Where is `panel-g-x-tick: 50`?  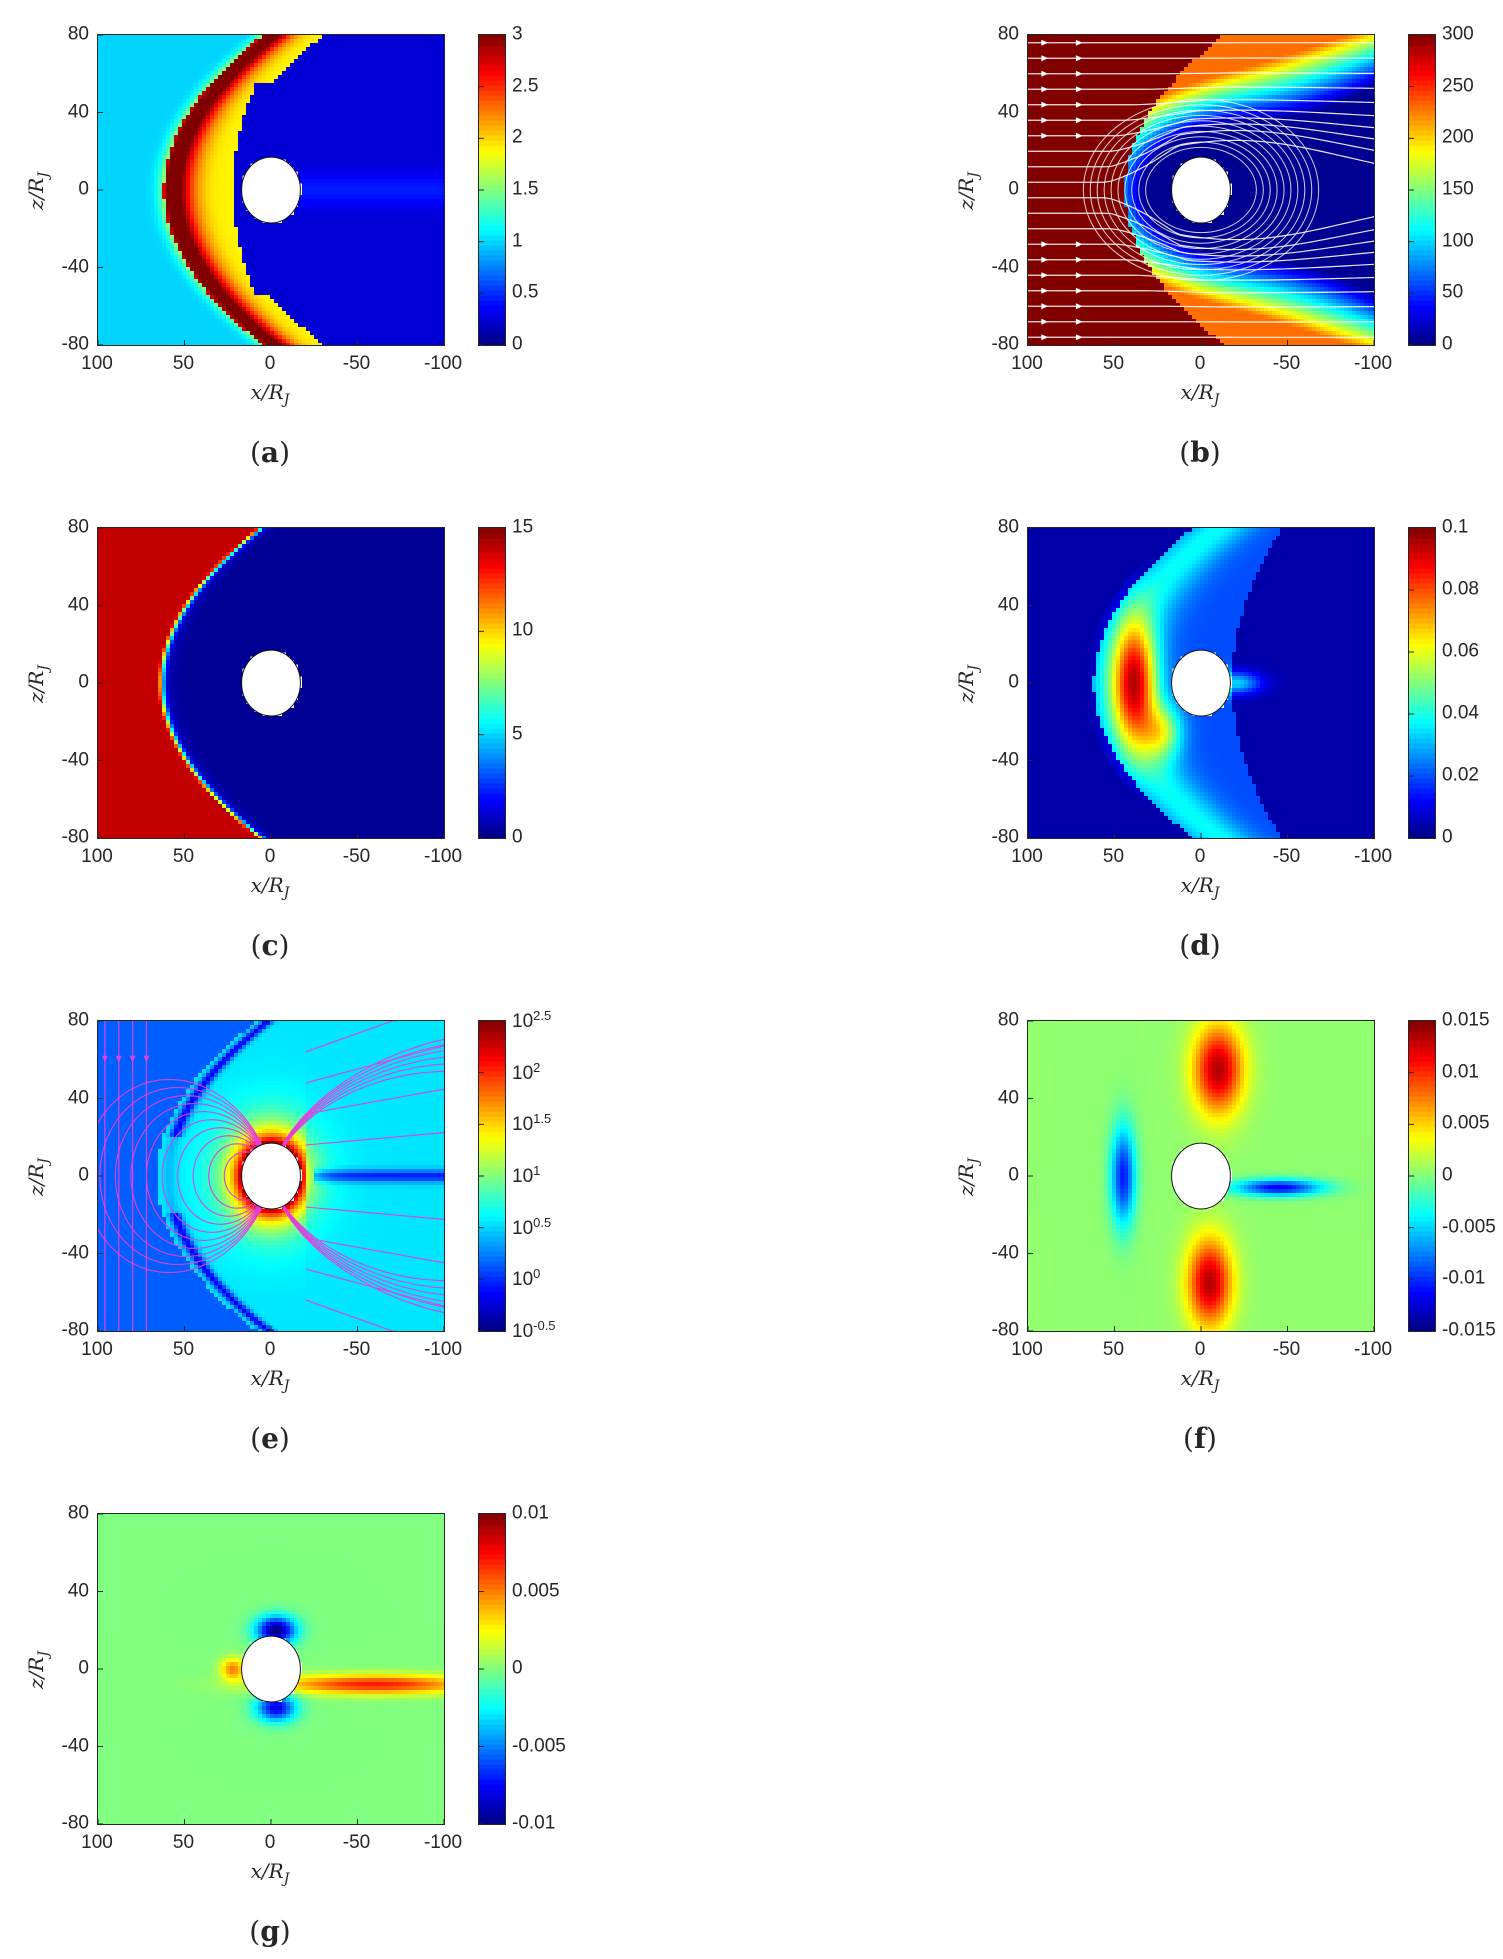
panel-g-x-tick: 50 is located at coordinates (183, 1842).